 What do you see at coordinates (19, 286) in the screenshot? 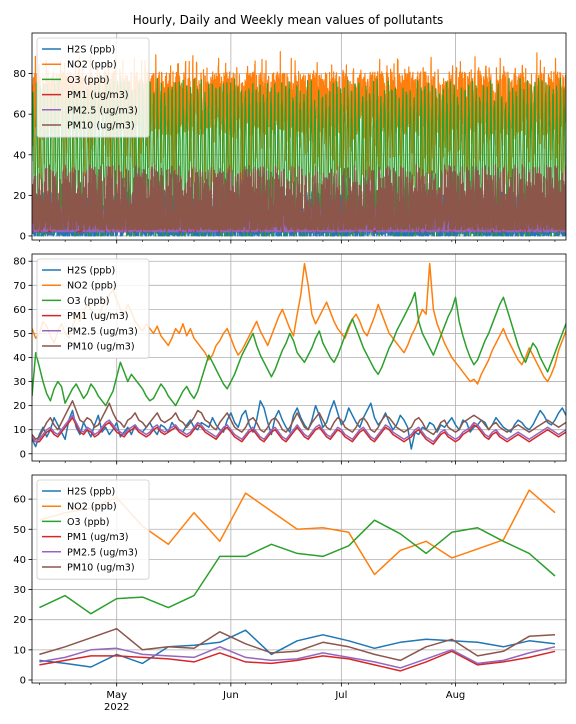
I see `y-tick-label: 70` at bounding box center [19, 286].